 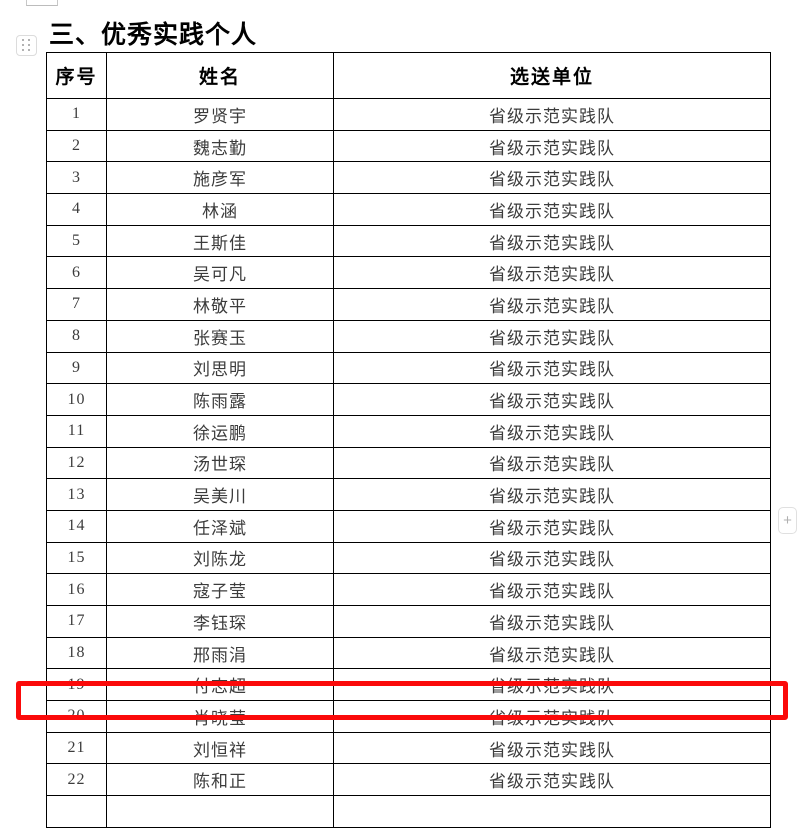 What do you see at coordinates (220, 399) in the screenshot?
I see `cell-name: 陈雨露` at bounding box center [220, 399].